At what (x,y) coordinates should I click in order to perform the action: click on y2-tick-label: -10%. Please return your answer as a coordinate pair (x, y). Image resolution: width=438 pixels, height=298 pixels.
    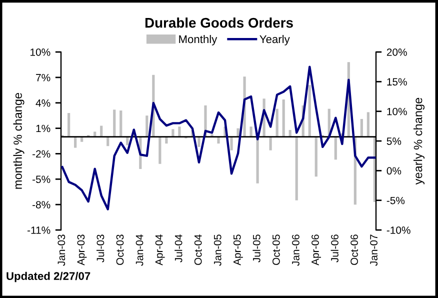
    Looking at the image, I should click on (398, 230).